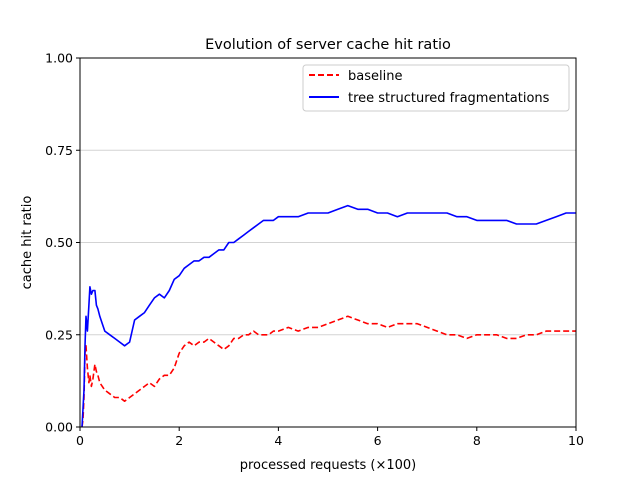  What do you see at coordinates (59, 242) in the screenshot?
I see `y-tick-label: 0.50` at bounding box center [59, 242].